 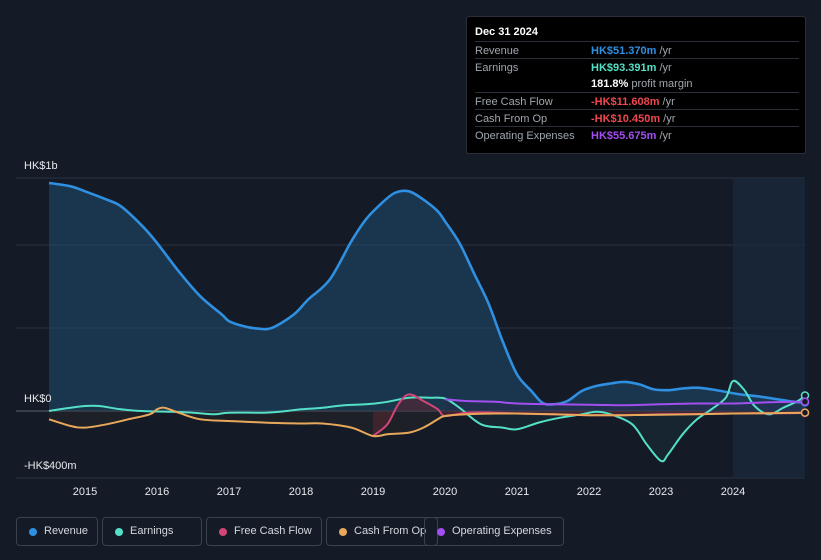 What do you see at coordinates (50, 466) in the screenshot?
I see `y-axis-bottom-label: -HK$400m` at bounding box center [50, 466].